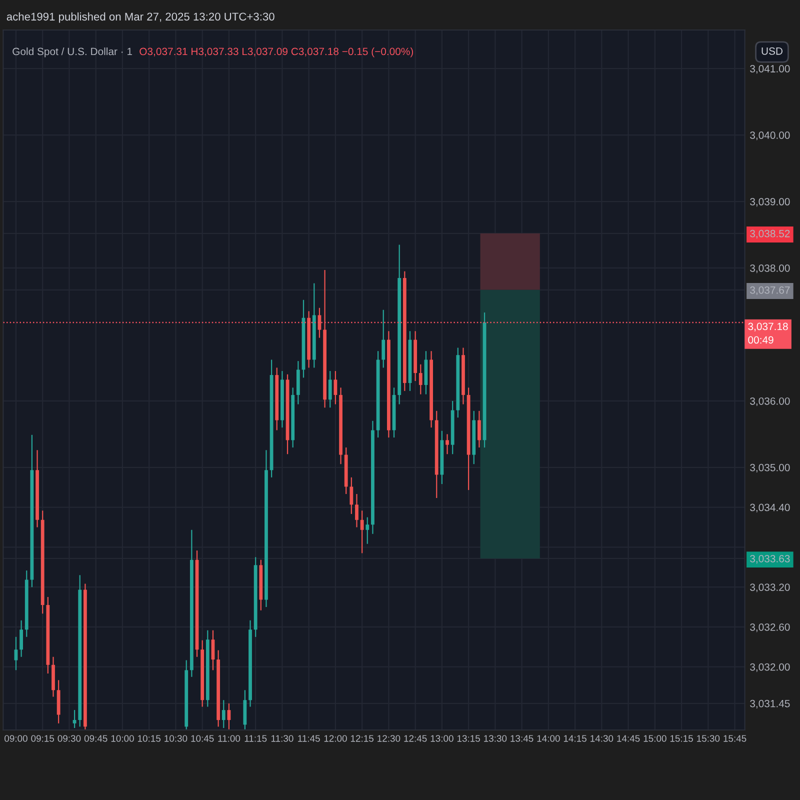 This screenshot has height=800, width=800. Describe the element at coordinates (495, 738) in the screenshot. I see `x-tick-label: 13:30` at that location.